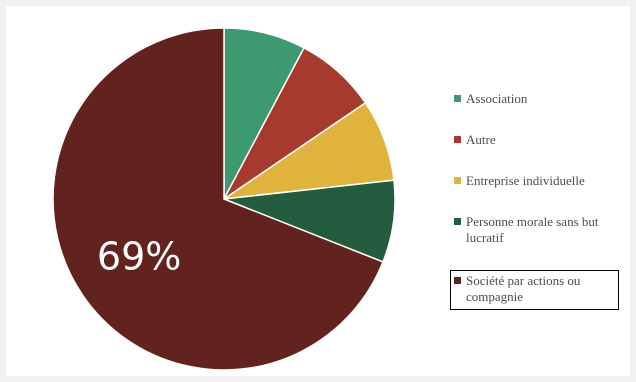 The height and width of the screenshot is (382, 636). What do you see at coordinates (481, 139) in the screenshot?
I see `legend-label-1: Autre` at bounding box center [481, 139].